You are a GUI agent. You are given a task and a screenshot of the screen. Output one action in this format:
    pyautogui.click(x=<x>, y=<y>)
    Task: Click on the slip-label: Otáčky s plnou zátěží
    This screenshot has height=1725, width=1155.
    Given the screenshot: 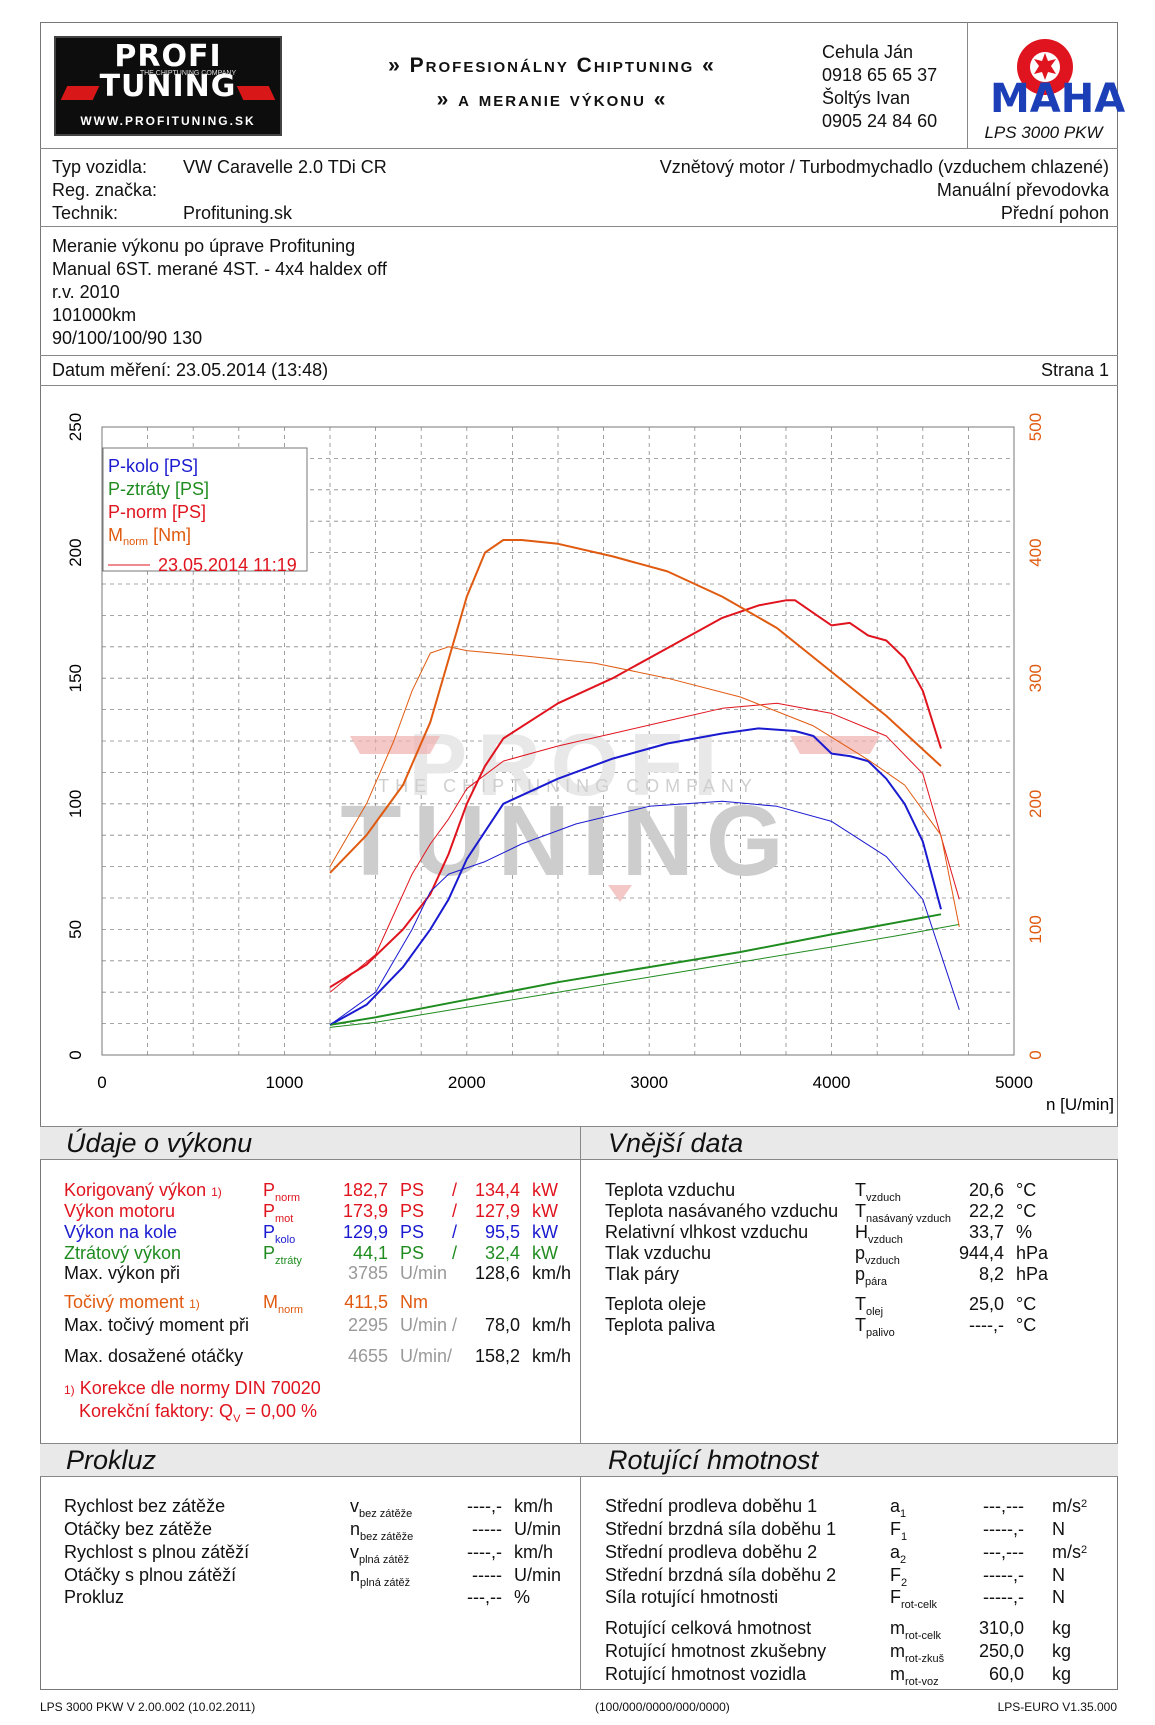 What is the action you would take?
    pyautogui.click(x=150, y=1575)
    